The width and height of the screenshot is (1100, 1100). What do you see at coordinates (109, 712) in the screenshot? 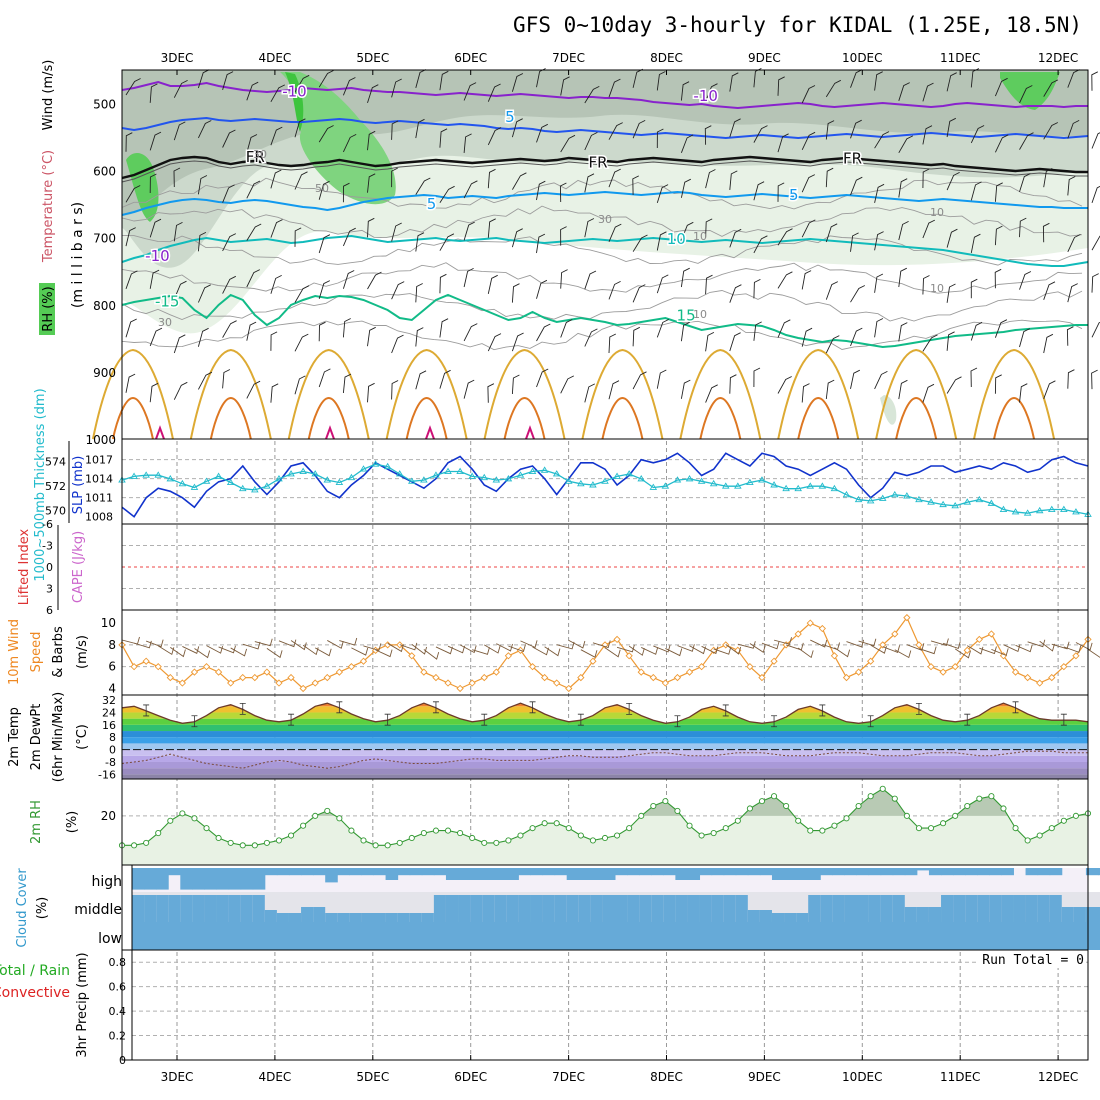
I see `temp-tick: 24` at bounding box center [109, 712].